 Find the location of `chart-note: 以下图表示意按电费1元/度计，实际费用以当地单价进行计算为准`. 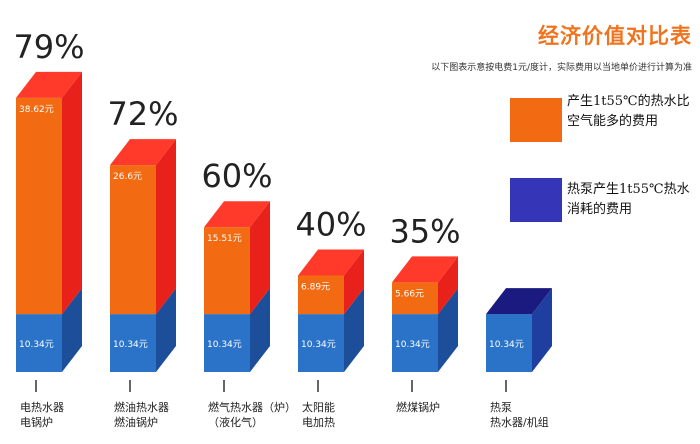

chart-note: 以下图表示意按电费1元/度计，实际费用以当地单价进行计算为准 is located at coordinates (561, 68).